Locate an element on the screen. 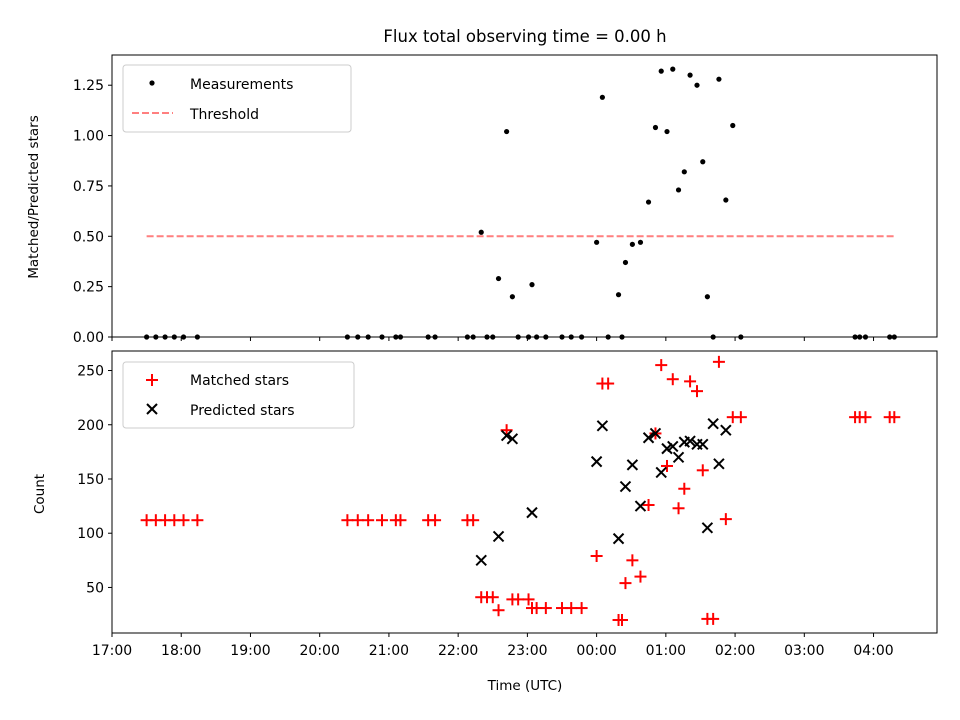 The width and height of the screenshot is (960, 720). x-tick-label: 04:00 is located at coordinates (873, 651).